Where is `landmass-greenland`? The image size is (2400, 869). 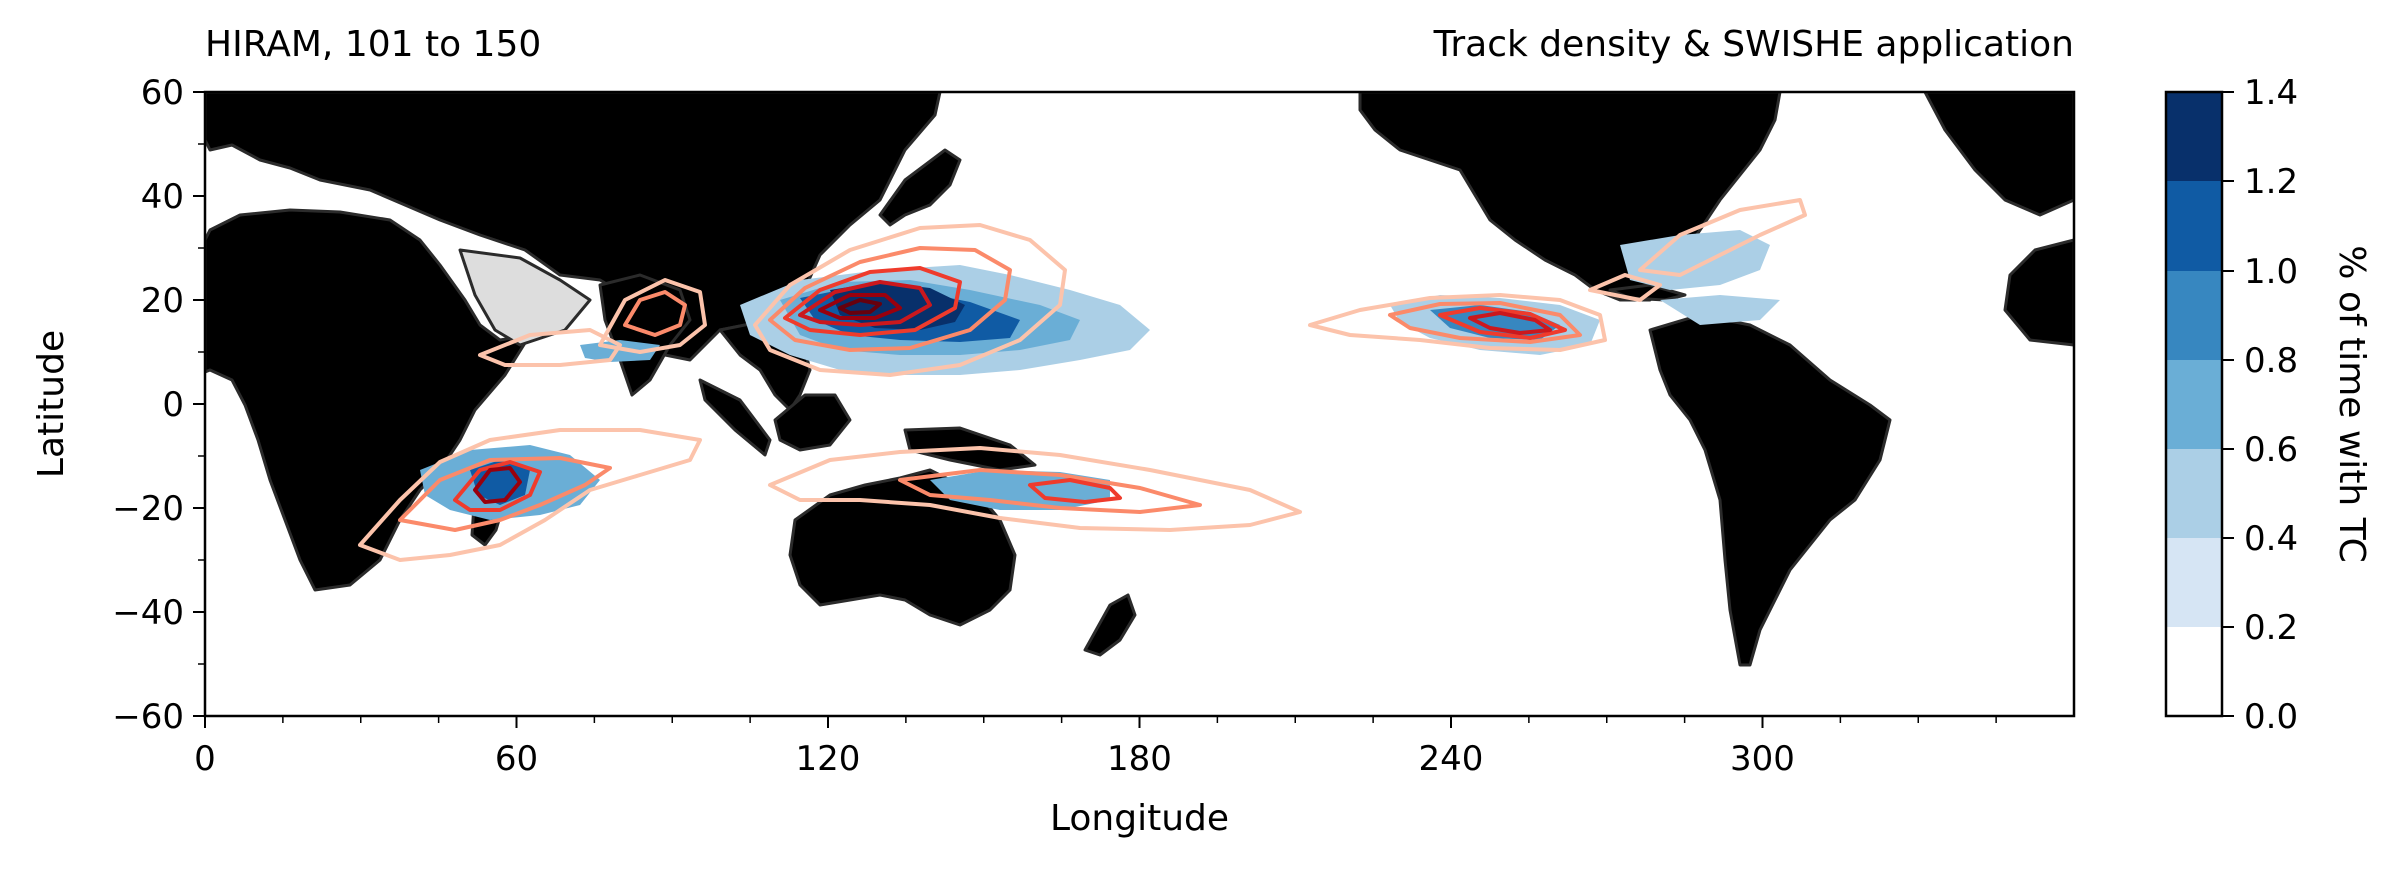
landmass-greenland is located at coordinates (1998, 154).